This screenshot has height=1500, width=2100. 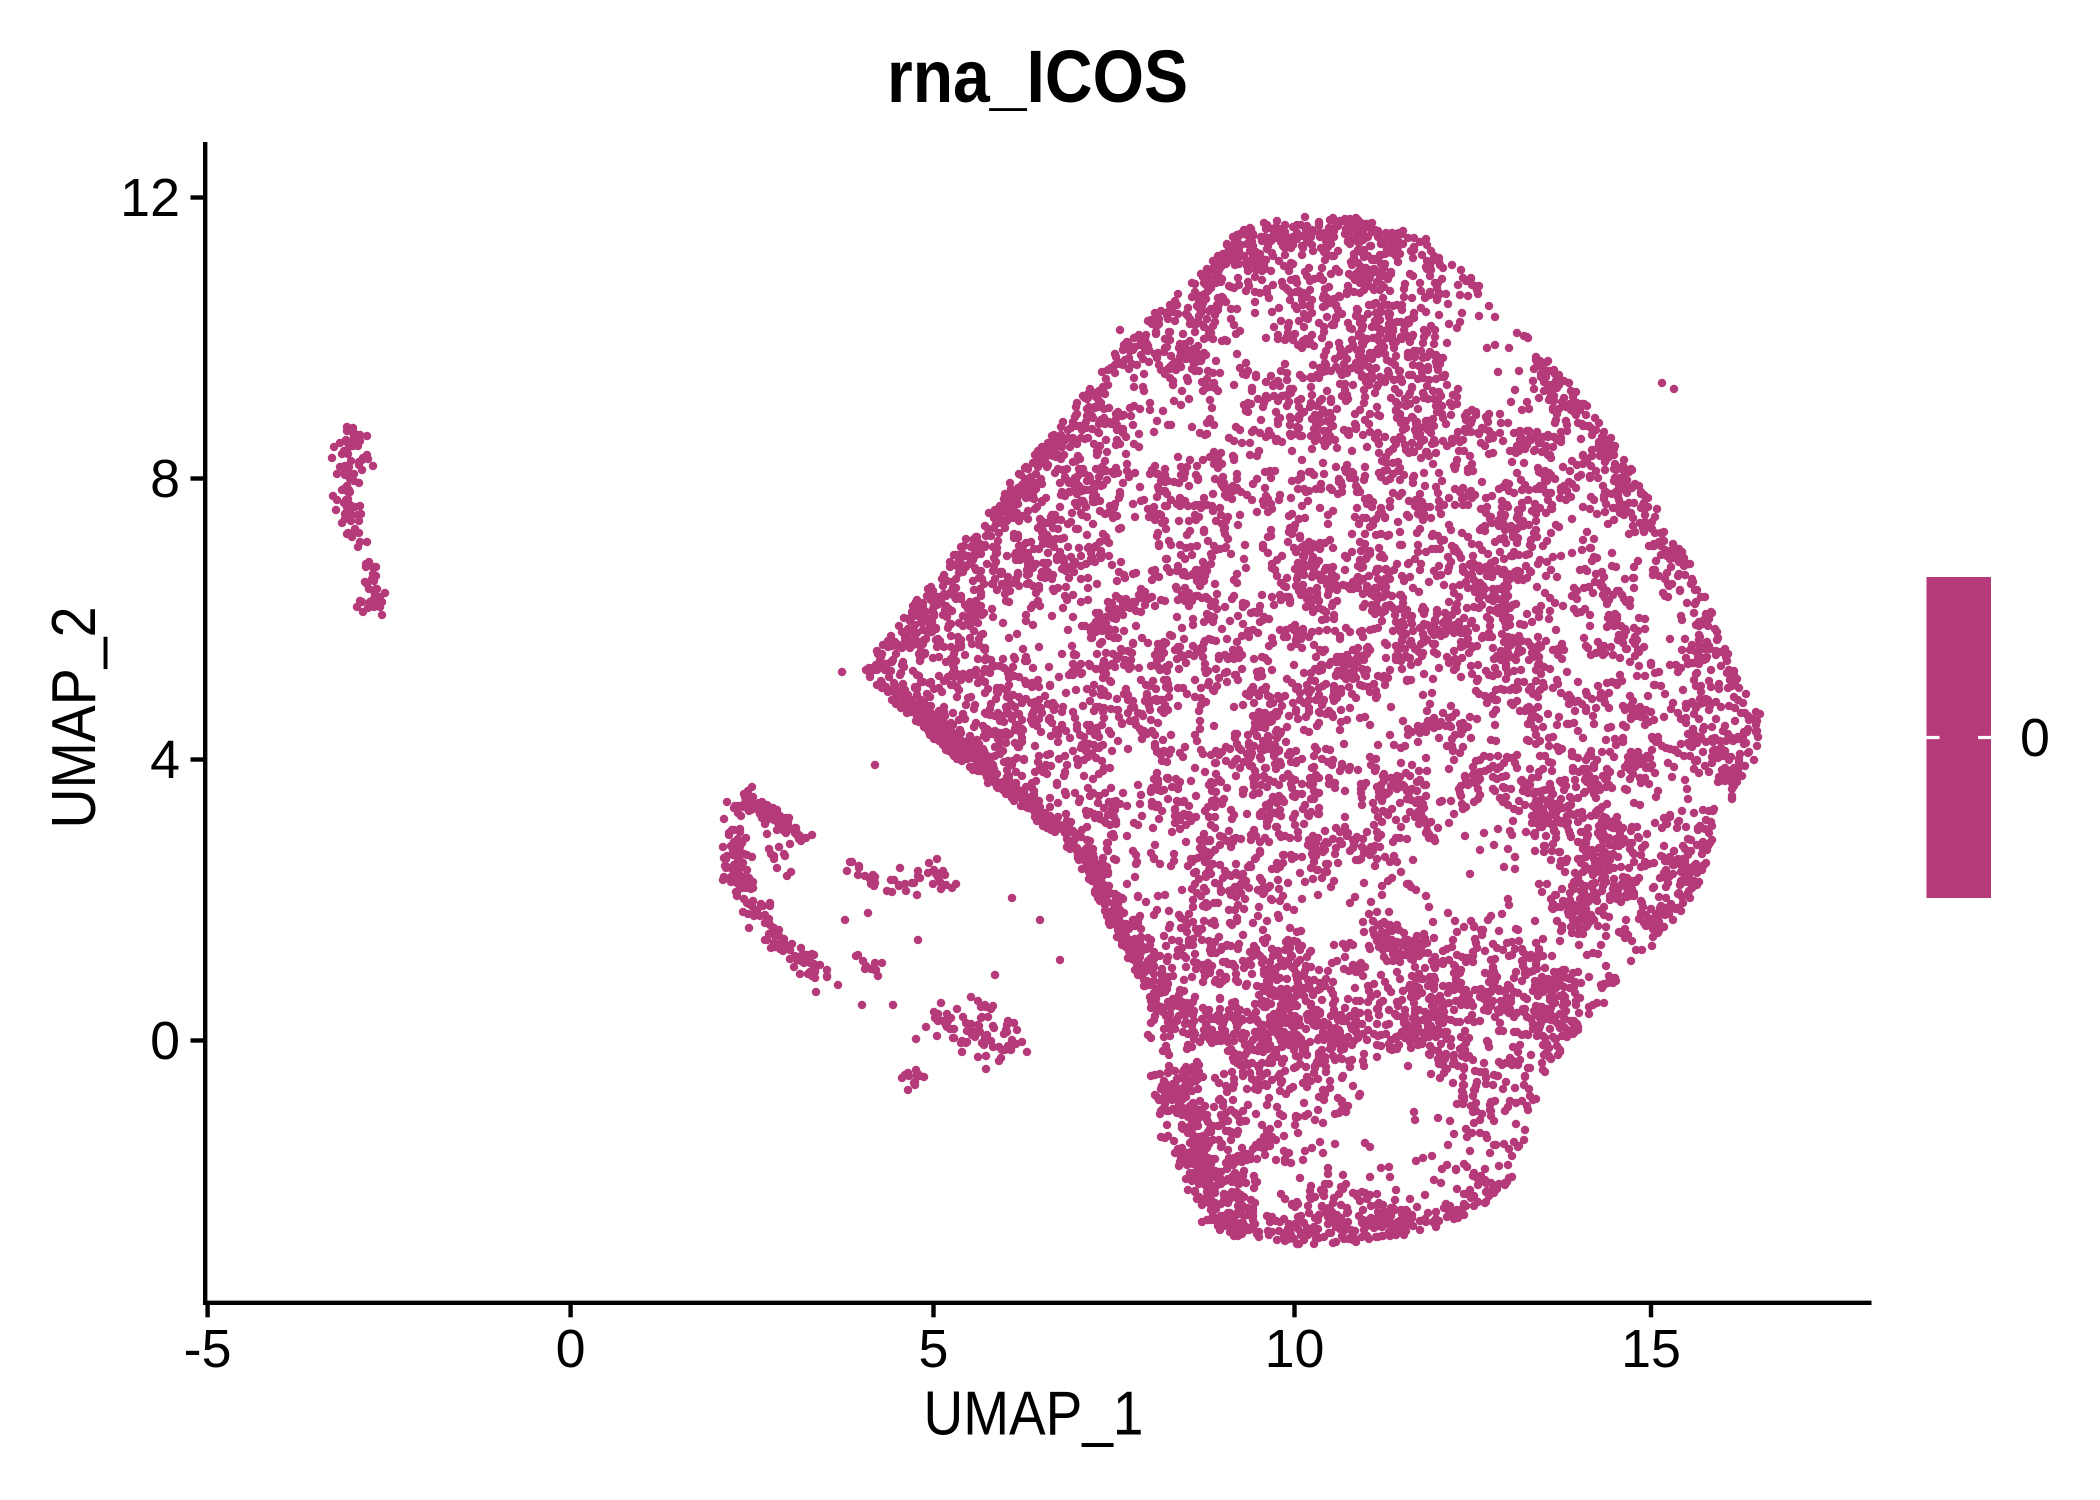 I want to click on svg-text: 5, so click(x=934, y=1349).